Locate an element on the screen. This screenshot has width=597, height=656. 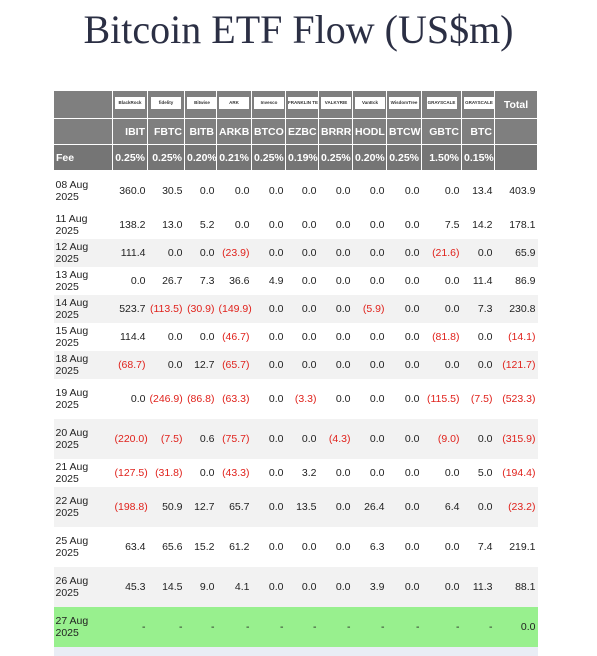
flow-cell: 65.7 is located at coordinates (234, 507).